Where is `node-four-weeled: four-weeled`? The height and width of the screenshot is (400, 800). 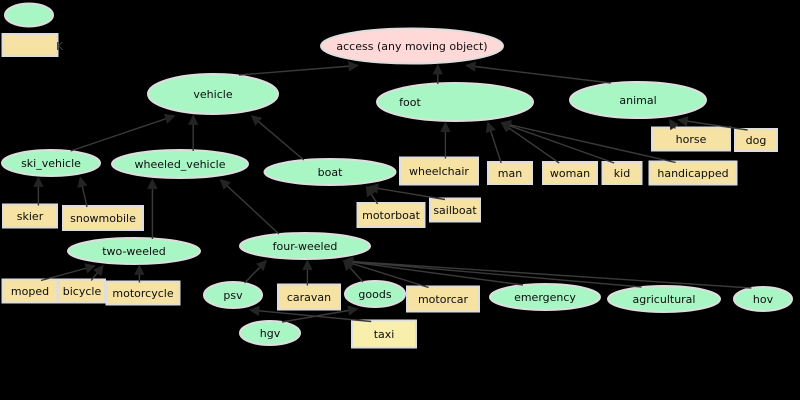 node-four-weeled: four-weeled is located at coordinates (305, 246).